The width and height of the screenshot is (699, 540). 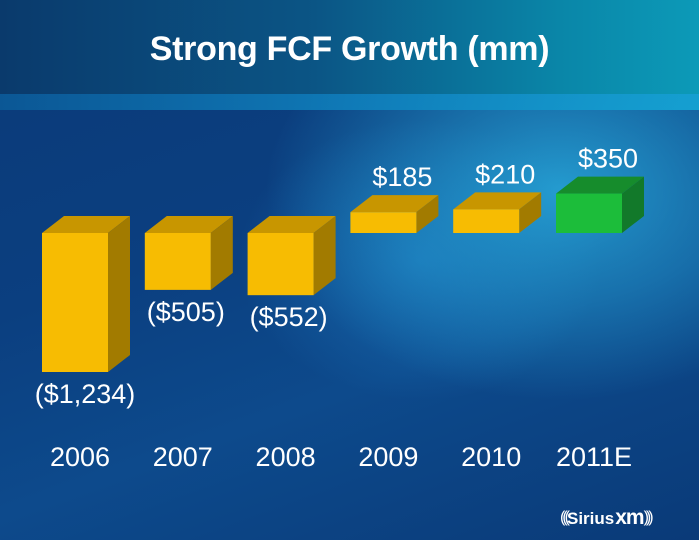 I want to click on x-tick-2010: 2010, so click(x=491, y=457).